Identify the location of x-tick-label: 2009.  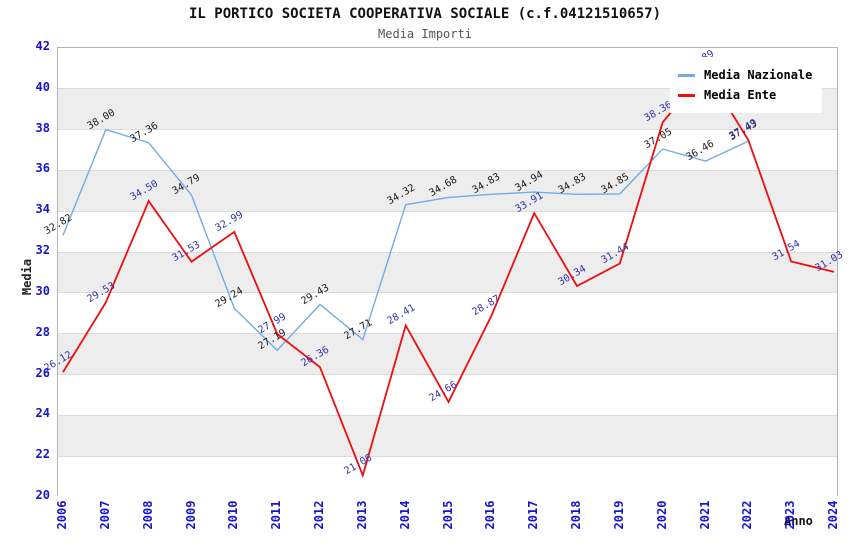
(190, 515).